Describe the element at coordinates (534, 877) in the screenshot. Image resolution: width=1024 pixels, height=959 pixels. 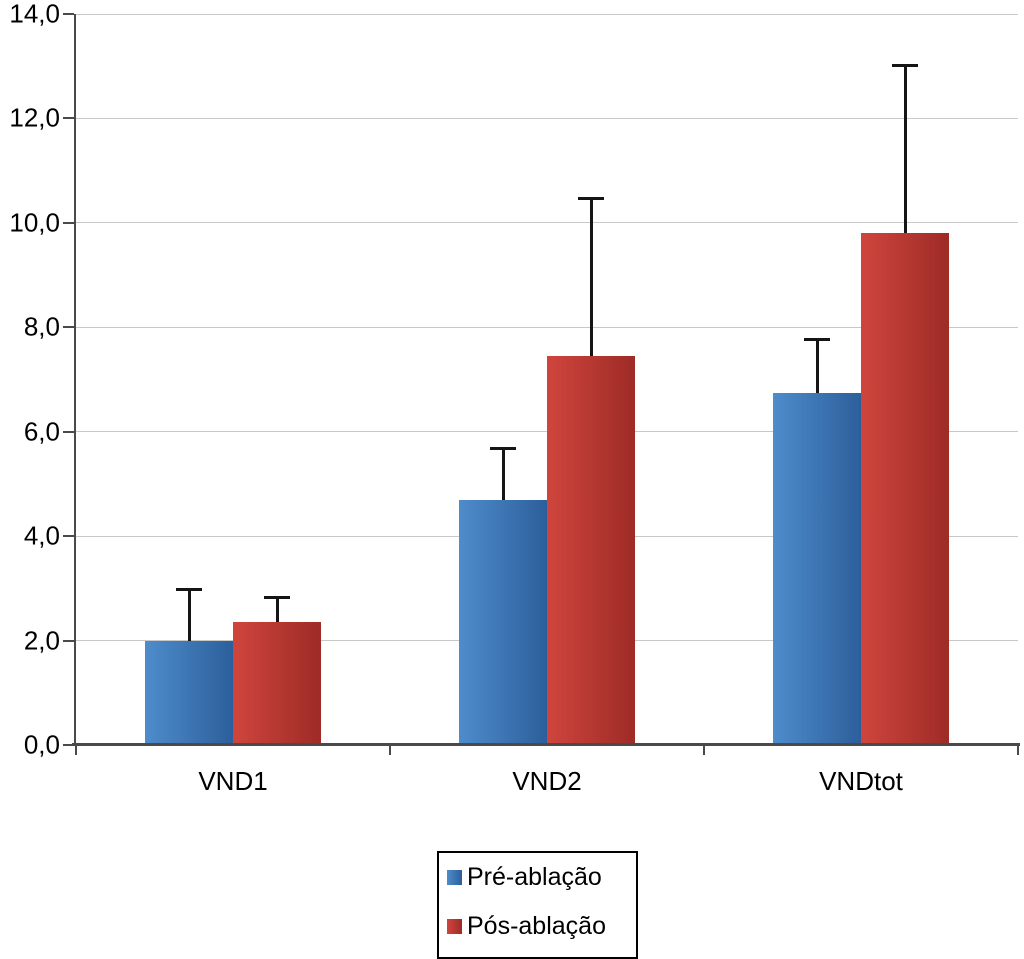
I see `legend-label-pre: Pré-ablação` at that location.